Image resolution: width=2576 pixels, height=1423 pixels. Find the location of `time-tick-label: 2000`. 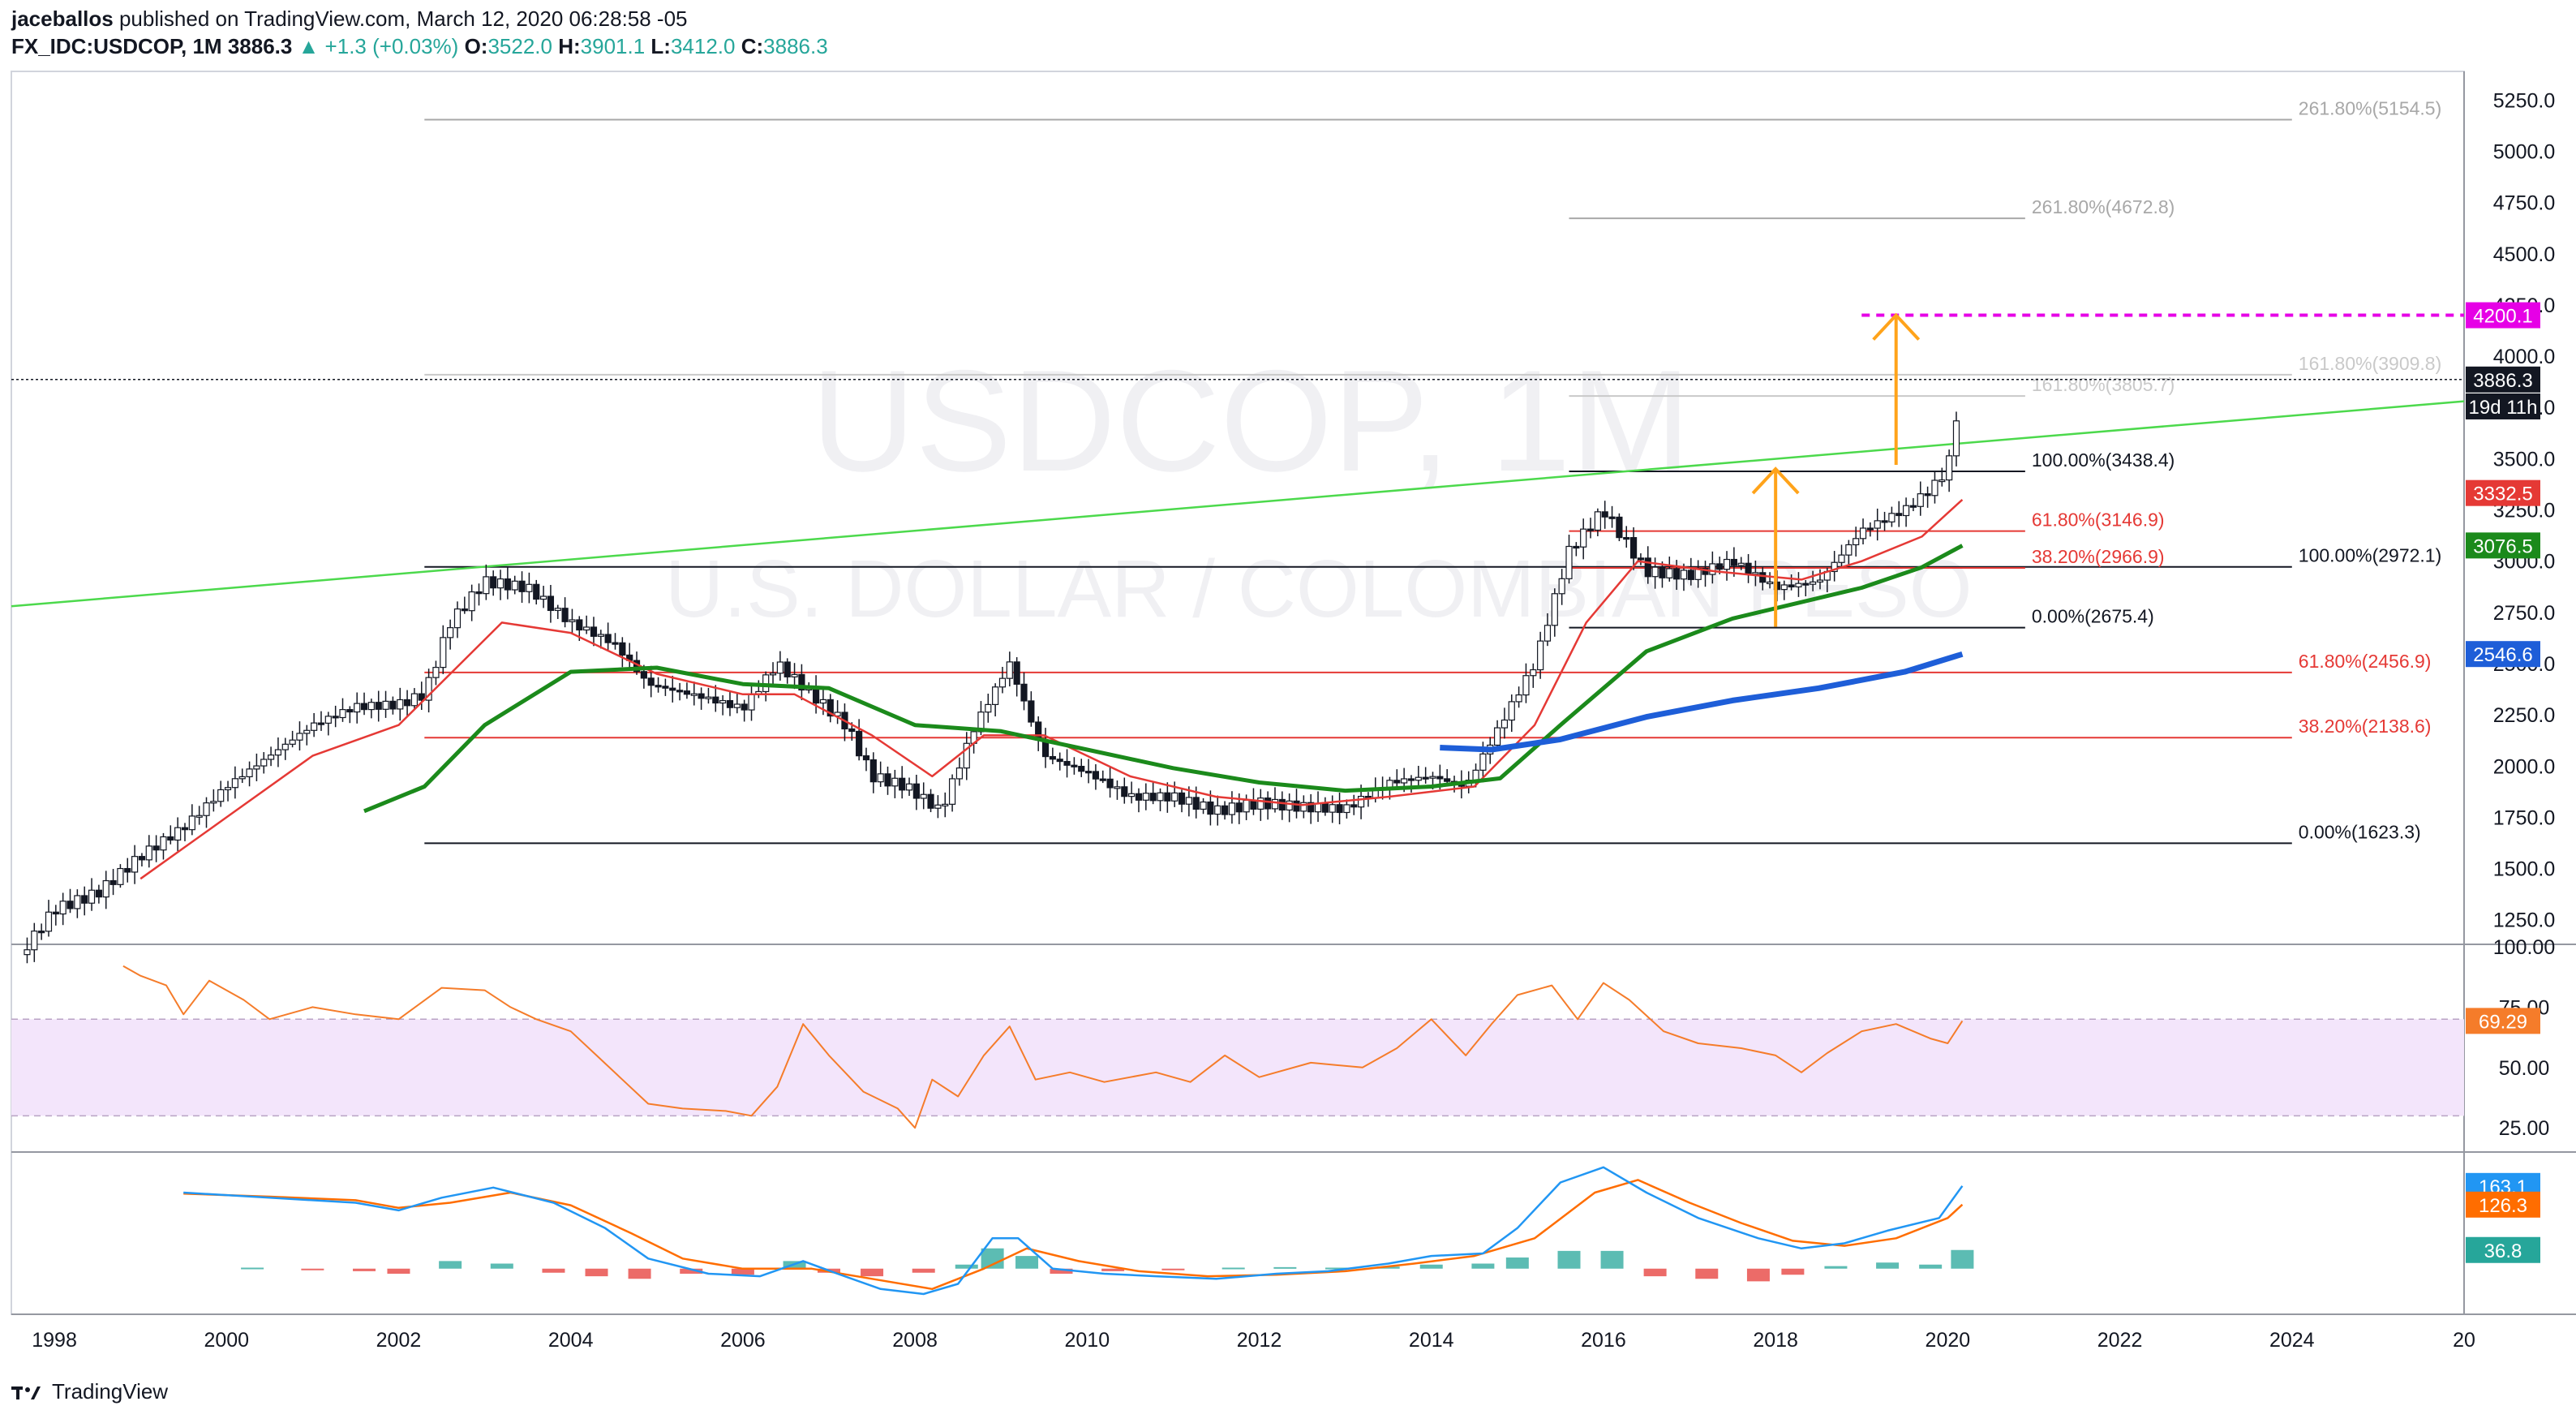

time-tick-label: 2000 is located at coordinates (226, 1340).